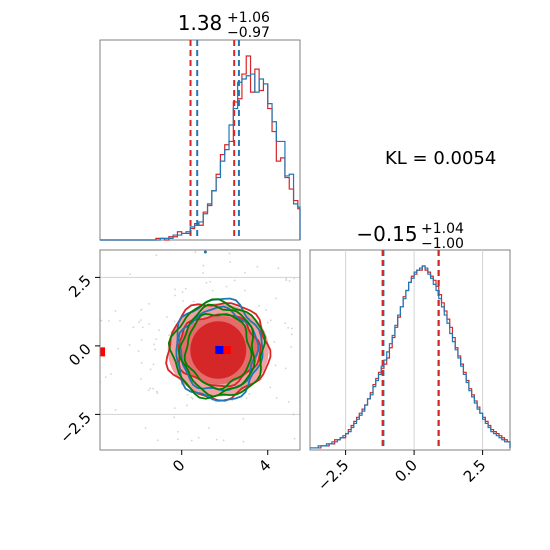 The width and height of the screenshot is (550, 550). I want to click on contour-x-tick-label: 4, so click(264, 465).